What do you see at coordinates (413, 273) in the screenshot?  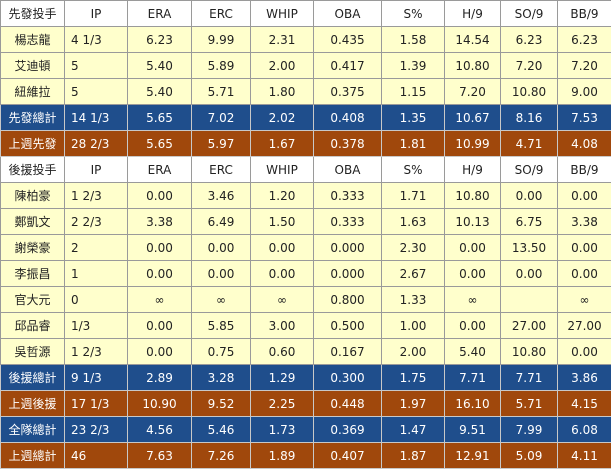 I see `stat-value: 2.67` at bounding box center [413, 273].